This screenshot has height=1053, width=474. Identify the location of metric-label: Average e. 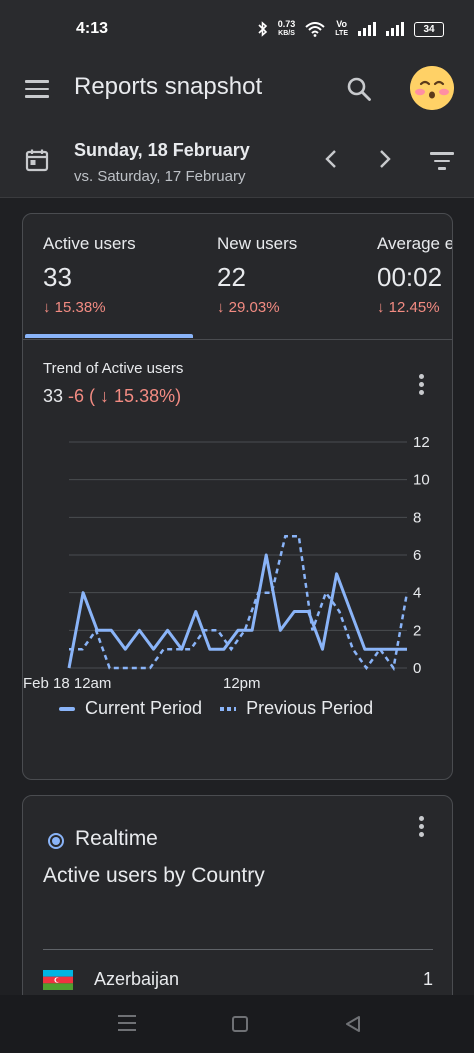
(415, 243).